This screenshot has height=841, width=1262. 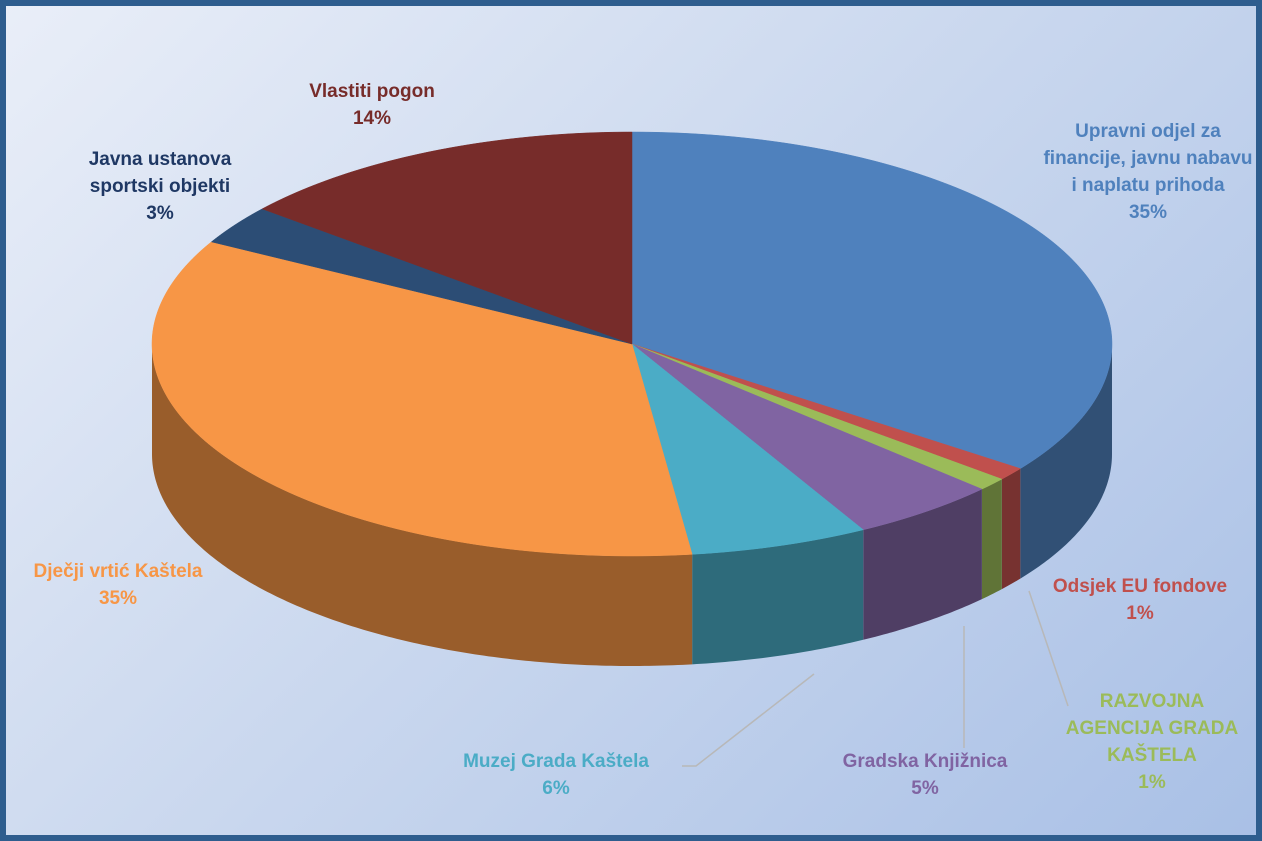 What do you see at coordinates (372, 91) in the screenshot?
I see `category-label: Vlastiti pogon` at bounding box center [372, 91].